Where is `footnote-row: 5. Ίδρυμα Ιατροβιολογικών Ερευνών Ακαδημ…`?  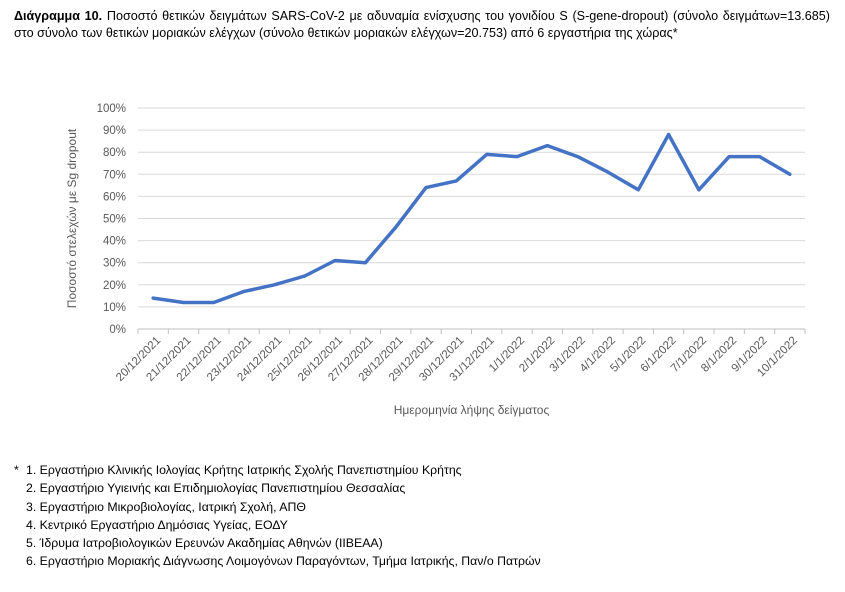
footnote-row: 5. Ίδρυμα Ιατροβιολογικών Ερευνών Ακαδημ… is located at coordinates (277, 543).